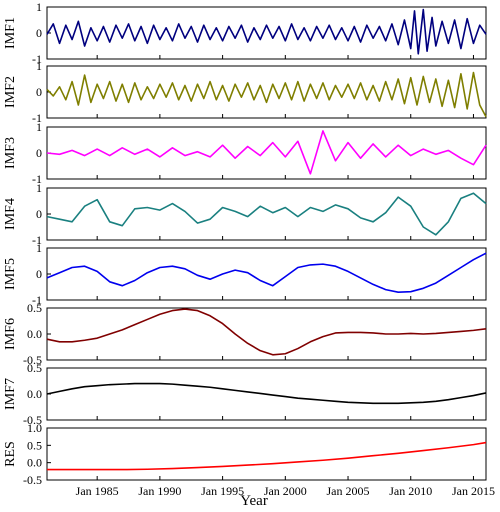 Image resolution: width=500 pixels, height=512 pixels. What do you see at coordinates (10, 334) in the screenshot?
I see `series-label: IMF6` at bounding box center [10, 334].